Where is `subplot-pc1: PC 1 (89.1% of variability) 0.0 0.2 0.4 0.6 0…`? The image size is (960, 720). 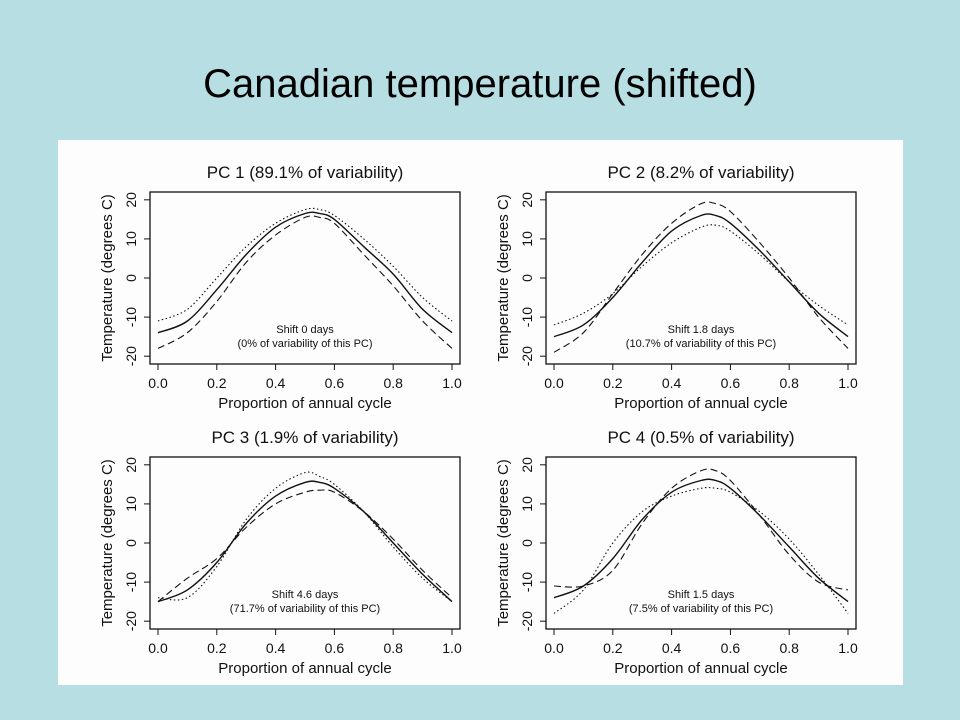
subplot-pc1: PC 1 (89.1% of variability) 0.0 0.2 0.4 0.6 0… is located at coordinates (280, 287).